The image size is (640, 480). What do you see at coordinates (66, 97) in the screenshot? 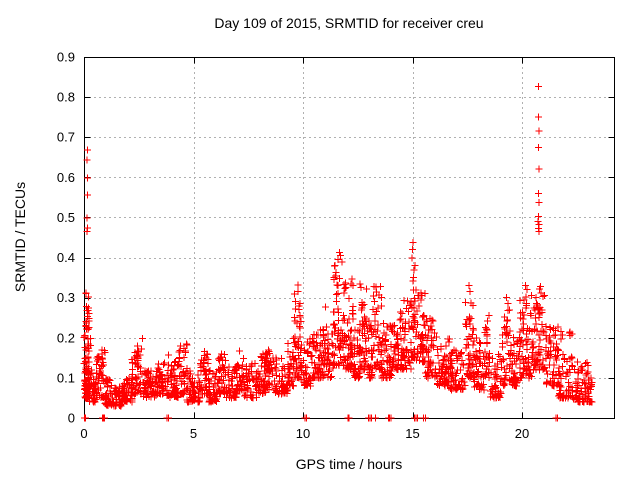
I see `y-tick-label: 0.8` at bounding box center [66, 97].